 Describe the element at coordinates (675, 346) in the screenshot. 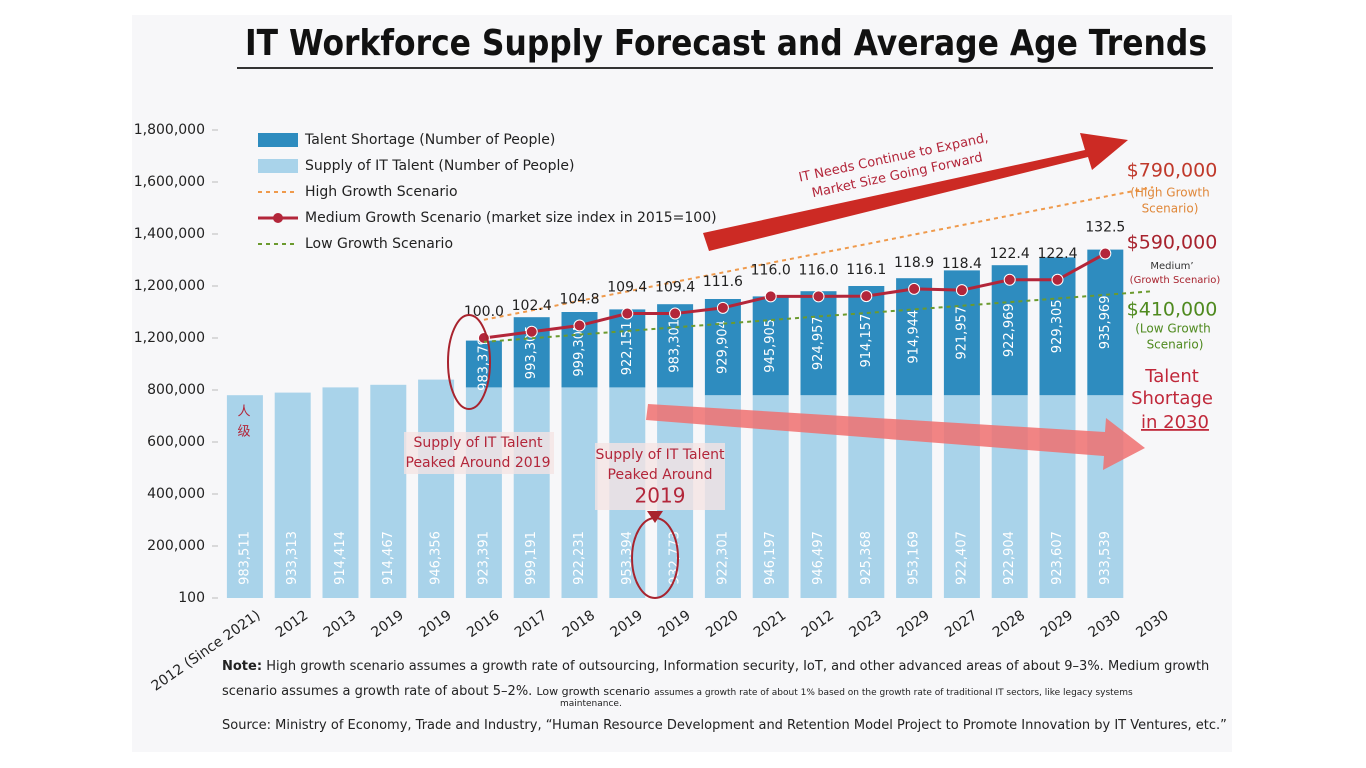

I see `bar-inner-label: 983,301` at that location.